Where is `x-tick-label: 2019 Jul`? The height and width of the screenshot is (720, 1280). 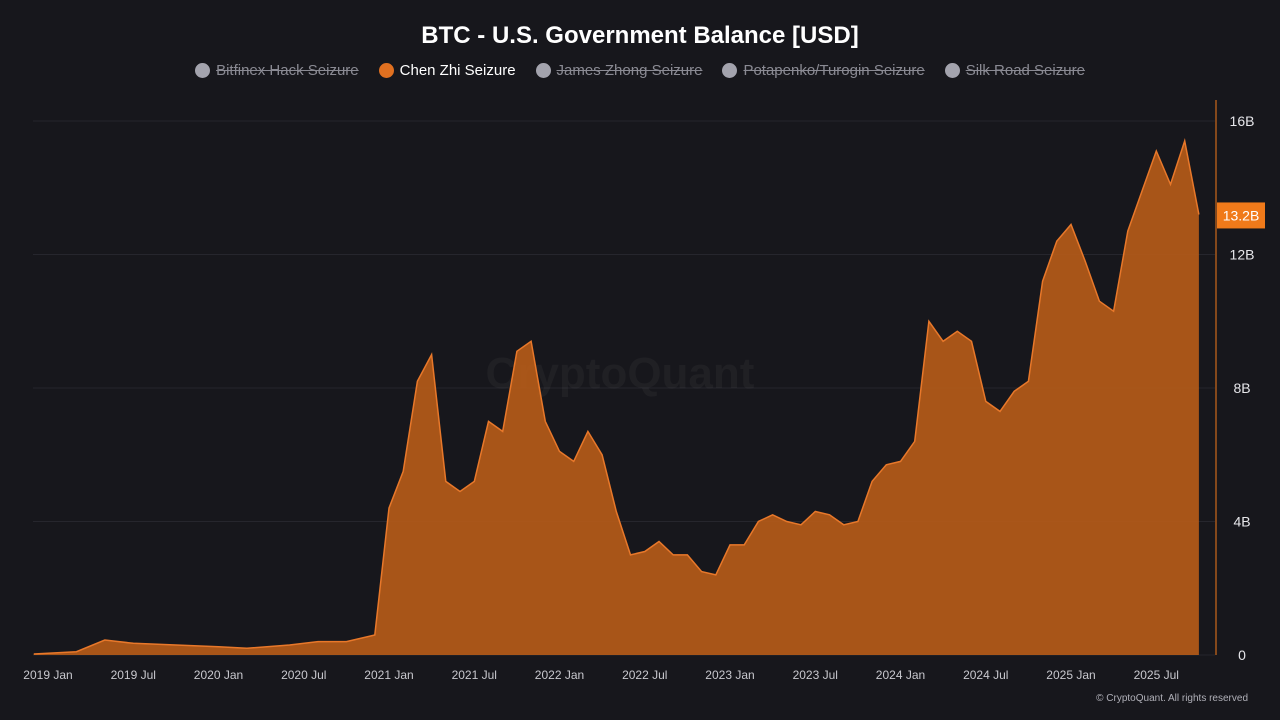 x-tick-label: 2019 Jul is located at coordinates (133, 675).